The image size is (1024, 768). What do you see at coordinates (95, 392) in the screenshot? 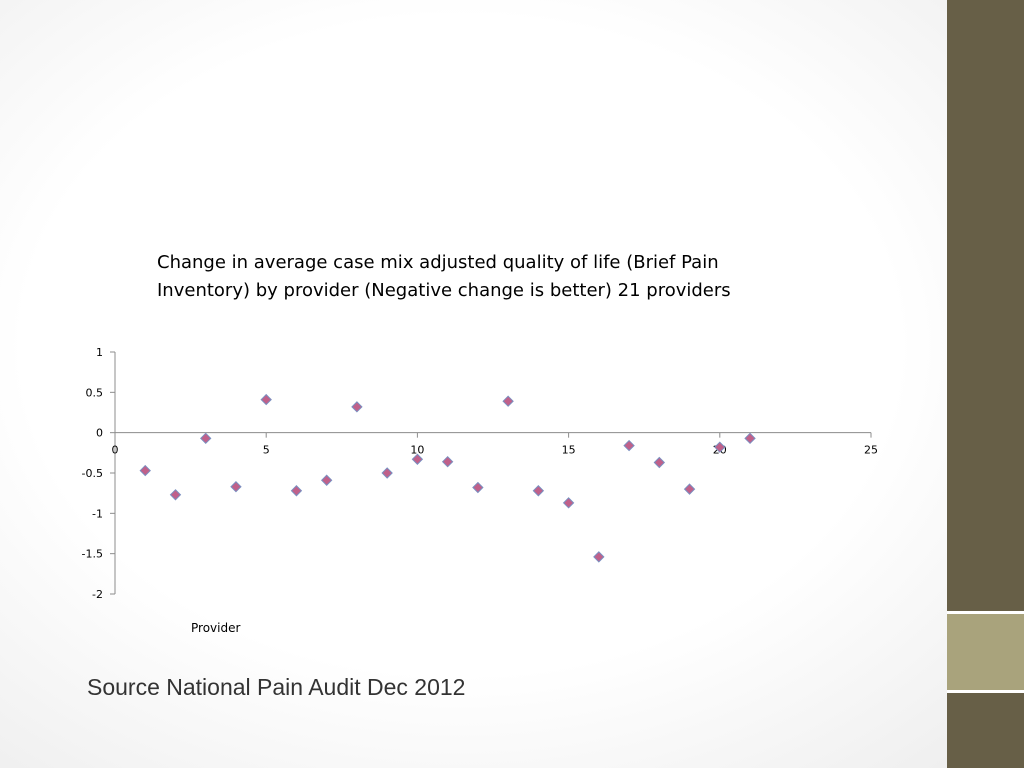
I see `y-tick-label: 0.5` at bounding box center [95, 392].